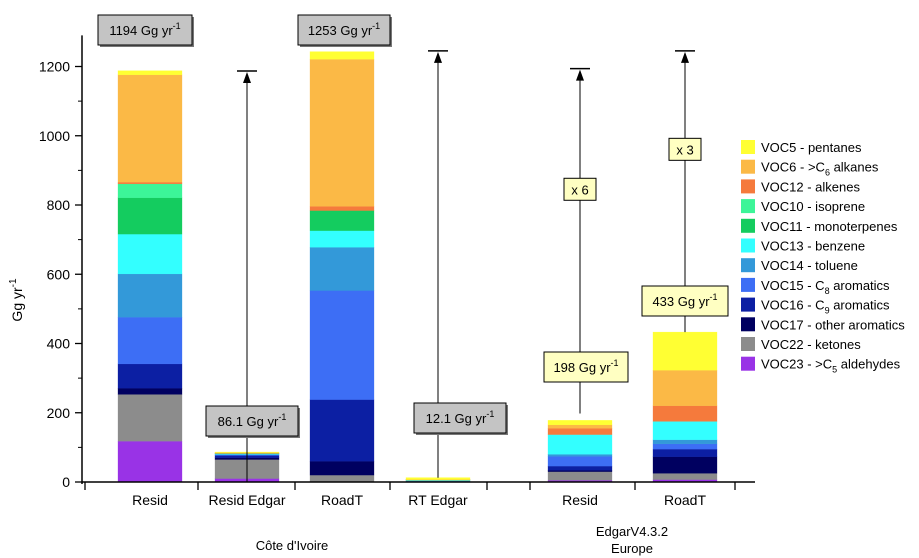  Describe the element at coordinates (813, 206) in the screenshot. I see `legend-entry: VOC10 - isoprene` at that location.